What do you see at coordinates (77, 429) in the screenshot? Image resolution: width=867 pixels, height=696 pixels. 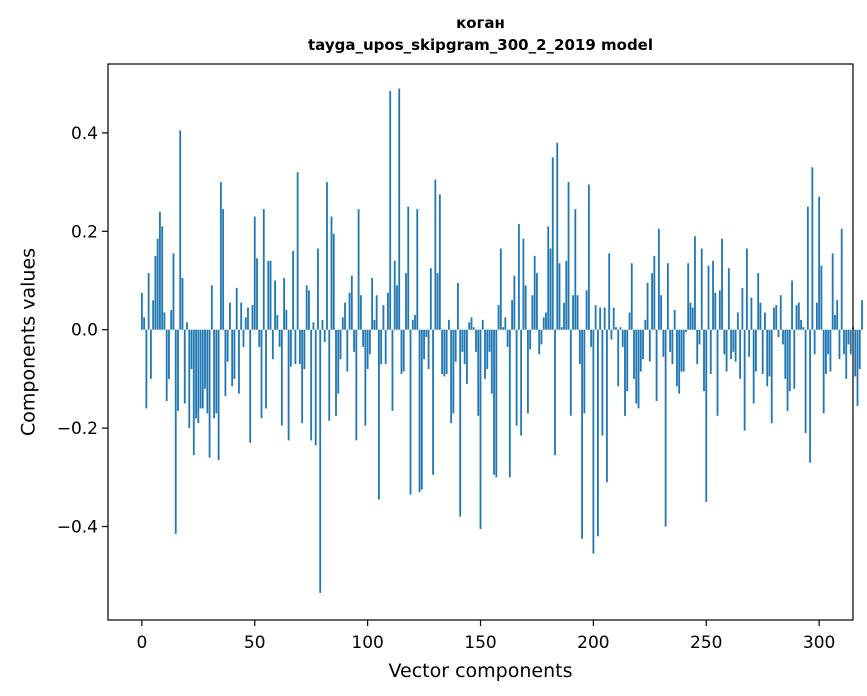 I see `y-tick-label: −0.2` at bounding box center [77, 429].